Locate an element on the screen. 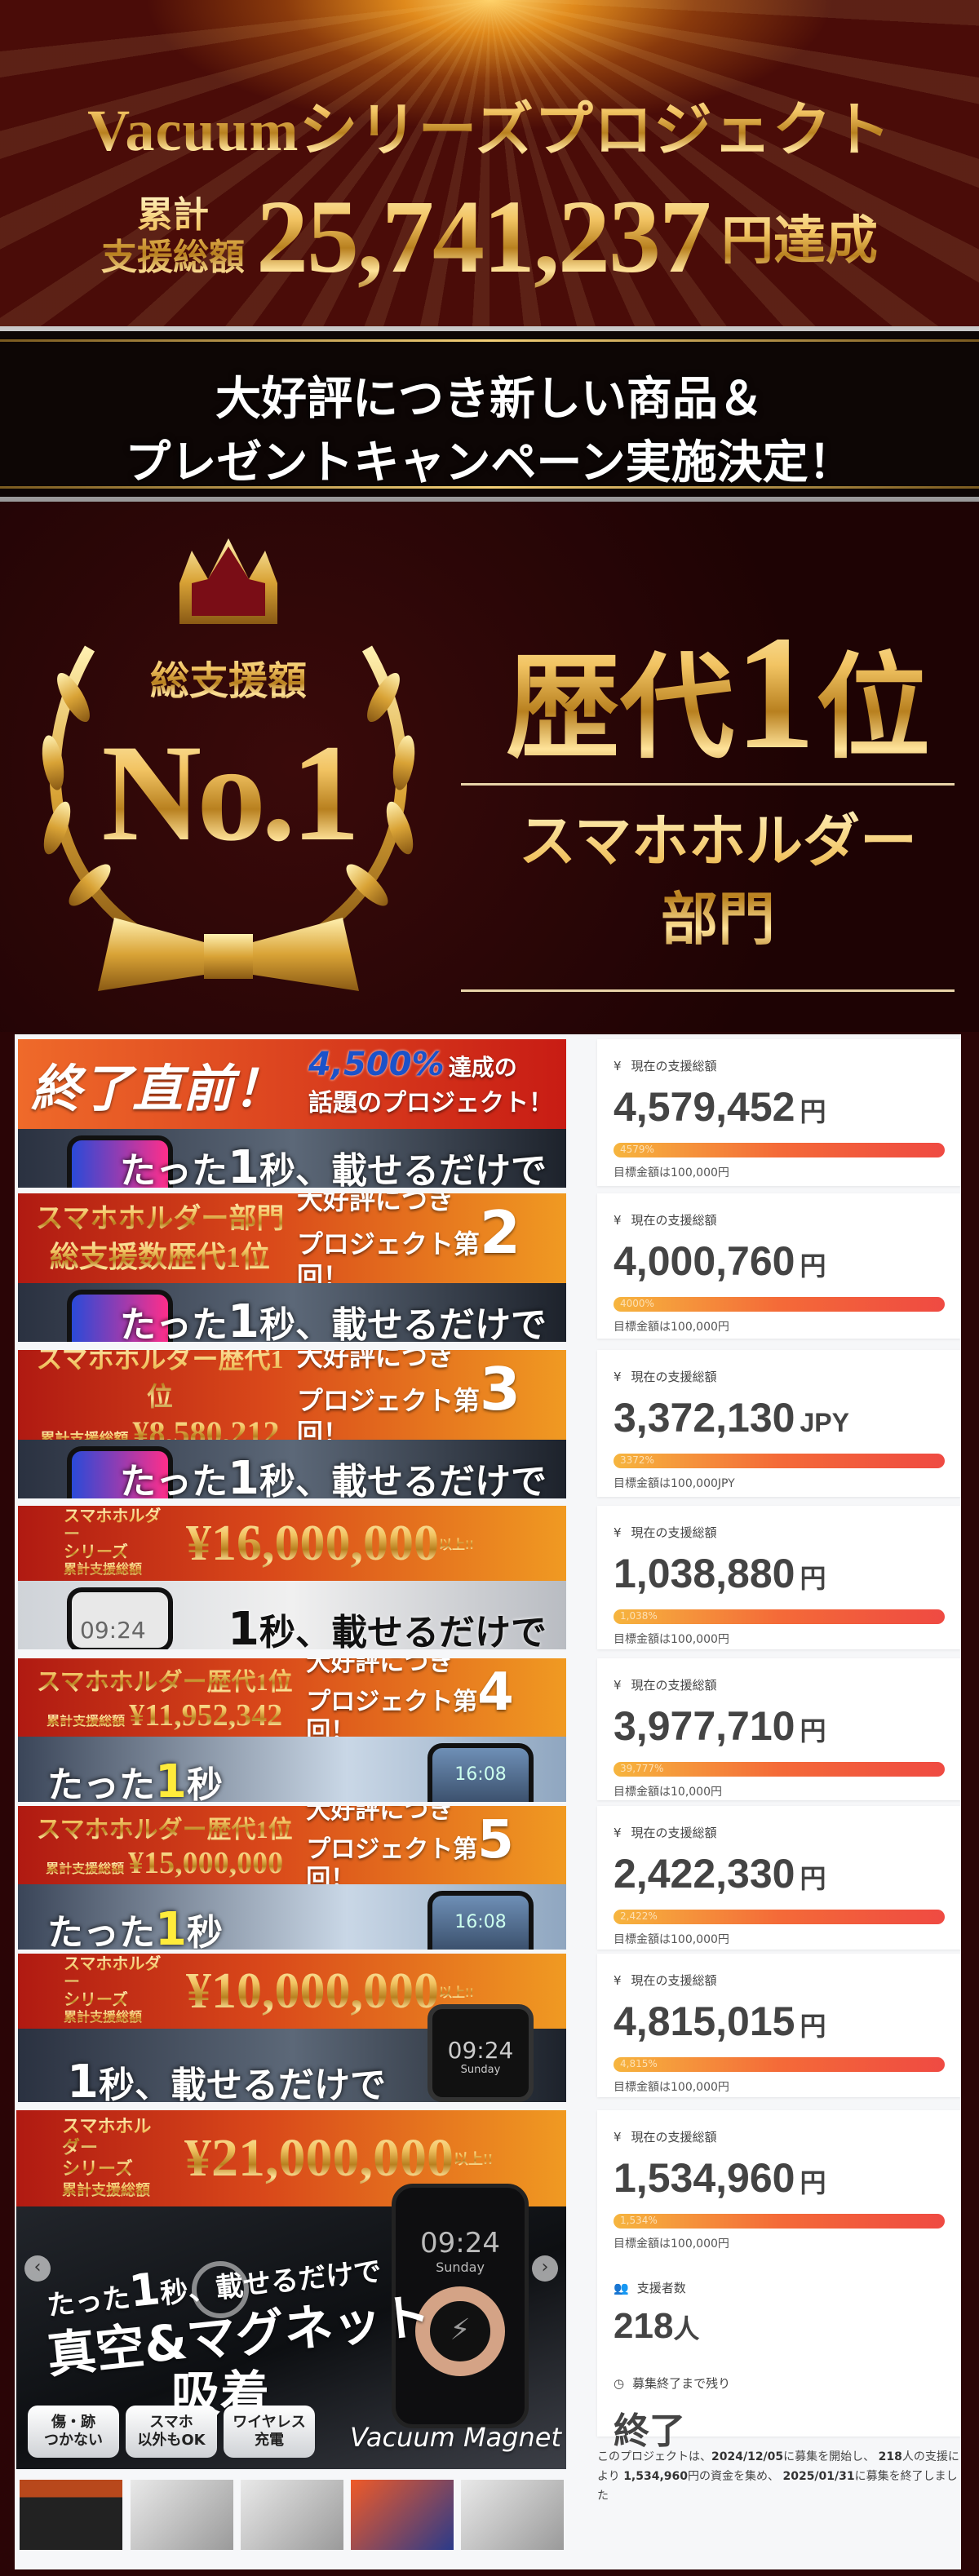 Image resolution: width=979 pixels, height=2576 pixels. hero-total: 累計 支援総額 25,741,237 円達成 is located at coordinates (489, 236).